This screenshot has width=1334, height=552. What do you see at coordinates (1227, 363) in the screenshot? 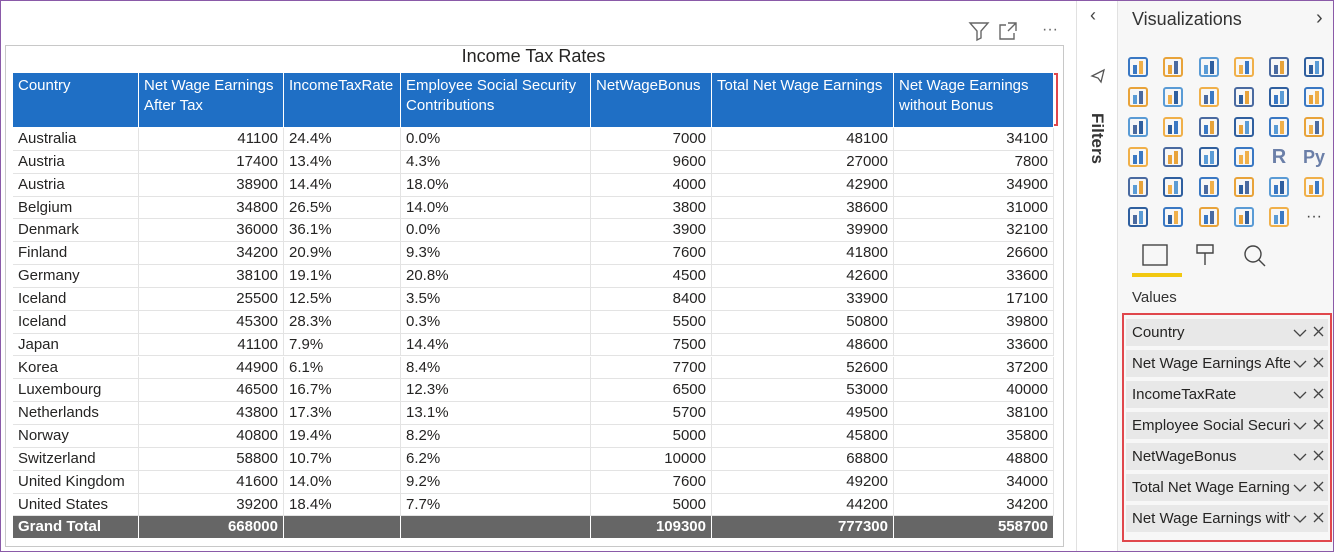
I see `field-well: Net Wage Earnings Afte` at bounding box center [1227, 363].